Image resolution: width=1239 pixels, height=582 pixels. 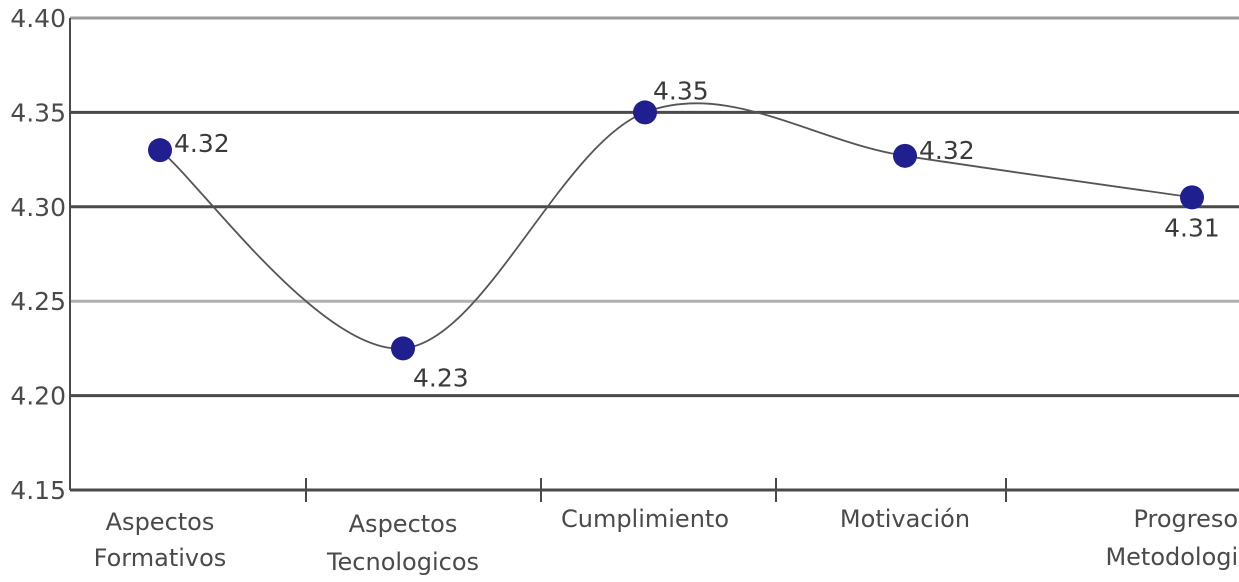 I want to click on y-tick-label: 4.40, so click(x=38, y=18).